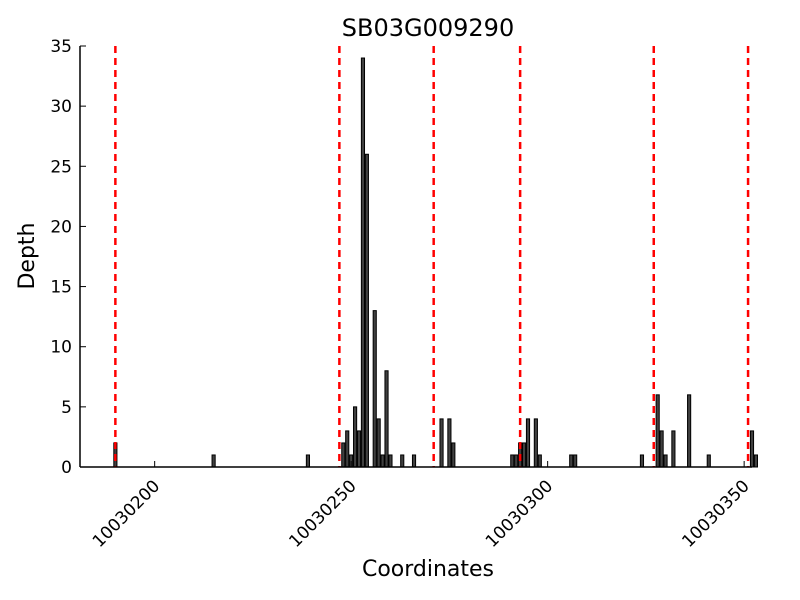  Describe the element at coordinates (66, 408) in the screenshot. I see `y-tick-label: 5` at that location.